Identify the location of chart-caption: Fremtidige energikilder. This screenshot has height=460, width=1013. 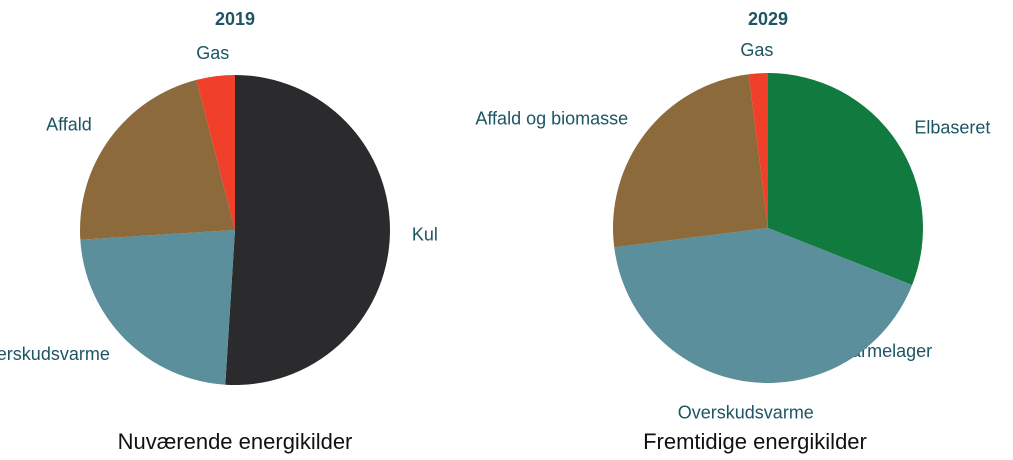
(755, 441).